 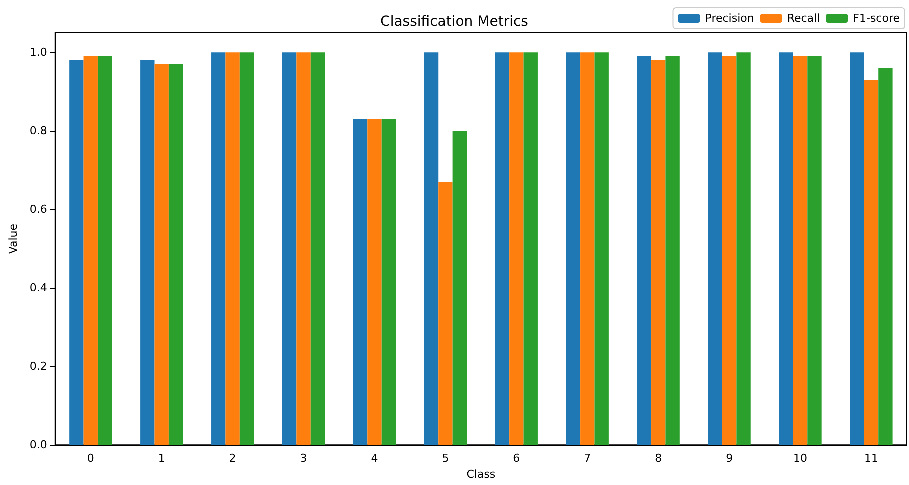 What do you see at coordinates (39, 367) in the screenshot?
I see `y-tick-label: 0.2` at bounding box center [39, 367].